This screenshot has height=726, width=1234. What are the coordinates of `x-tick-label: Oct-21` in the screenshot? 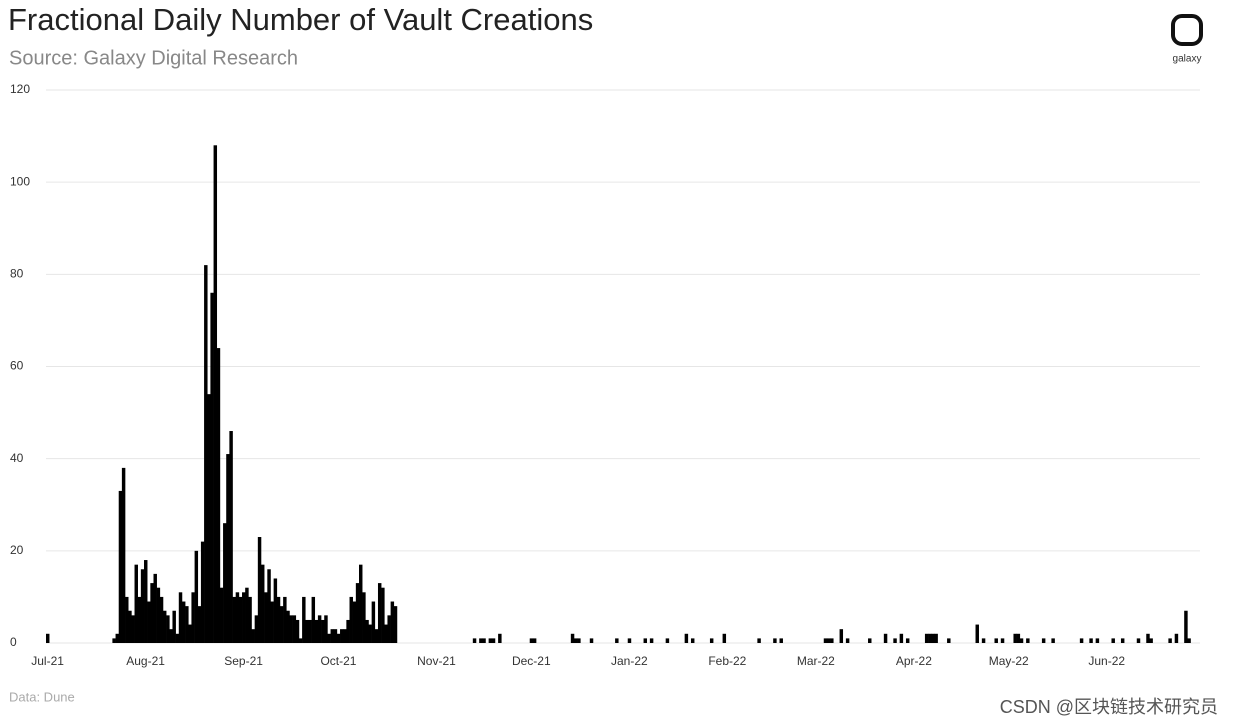 It's located at (338, 661).